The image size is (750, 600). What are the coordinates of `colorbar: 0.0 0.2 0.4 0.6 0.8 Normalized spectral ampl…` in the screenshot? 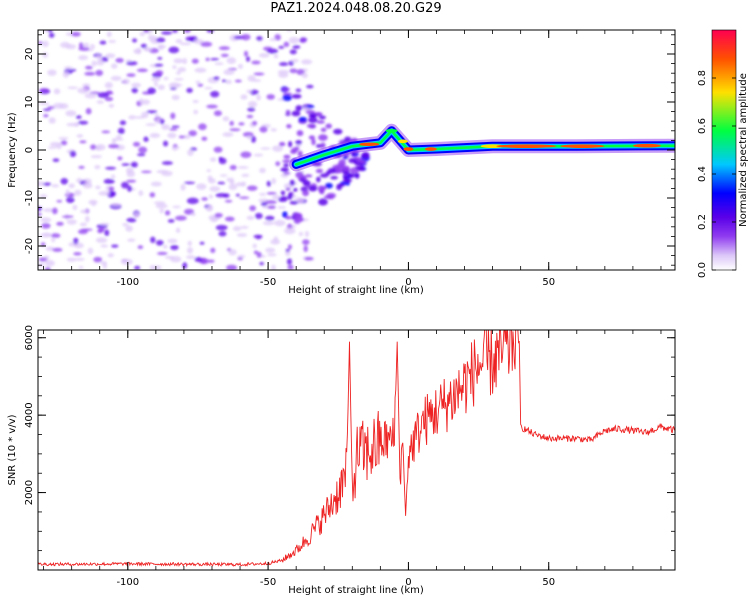 It's located at (723, 153).